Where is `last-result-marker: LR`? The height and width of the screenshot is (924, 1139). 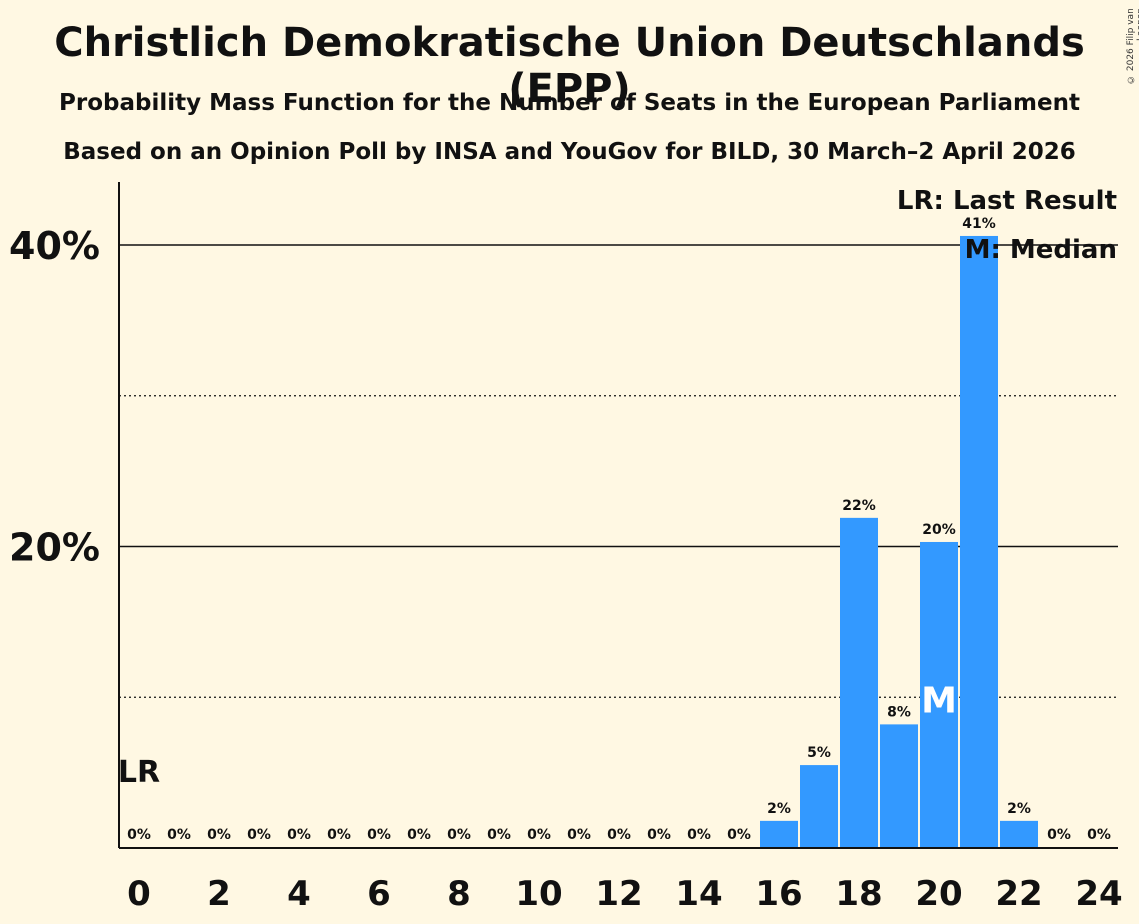 last-result-marker: LR is located at coordinates (139, 772).